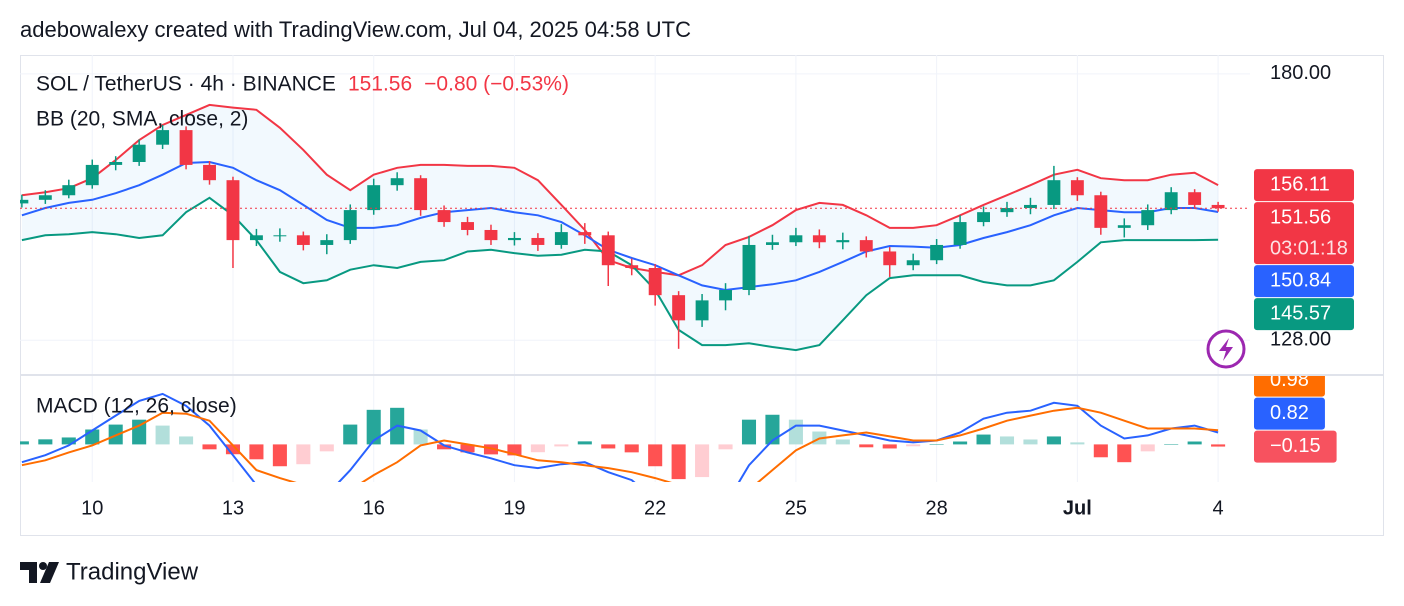 This screenshot has height=606, width=1404. What do you see at coordinates (1304, 281) in the screenshot?
I see `price-badge: 150.84` at bounding box center [1304, 281].